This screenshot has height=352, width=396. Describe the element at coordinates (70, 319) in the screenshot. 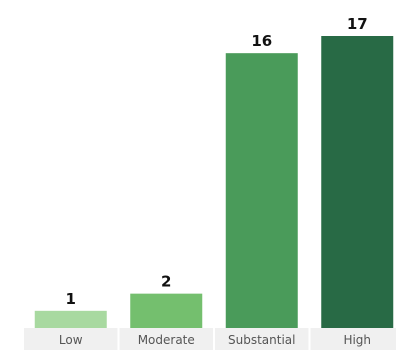

I see `bar-low` at that location.